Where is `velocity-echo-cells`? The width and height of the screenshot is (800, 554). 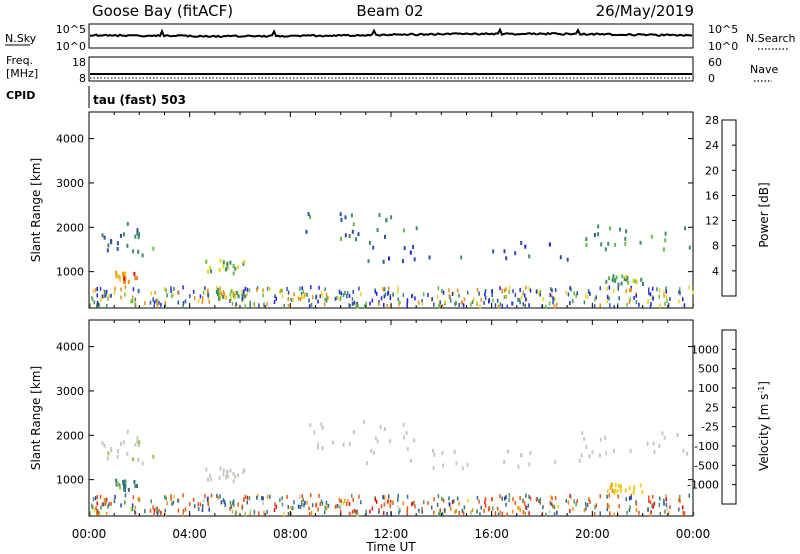 velocity-echo-cells is located at coordinates (392, 468).